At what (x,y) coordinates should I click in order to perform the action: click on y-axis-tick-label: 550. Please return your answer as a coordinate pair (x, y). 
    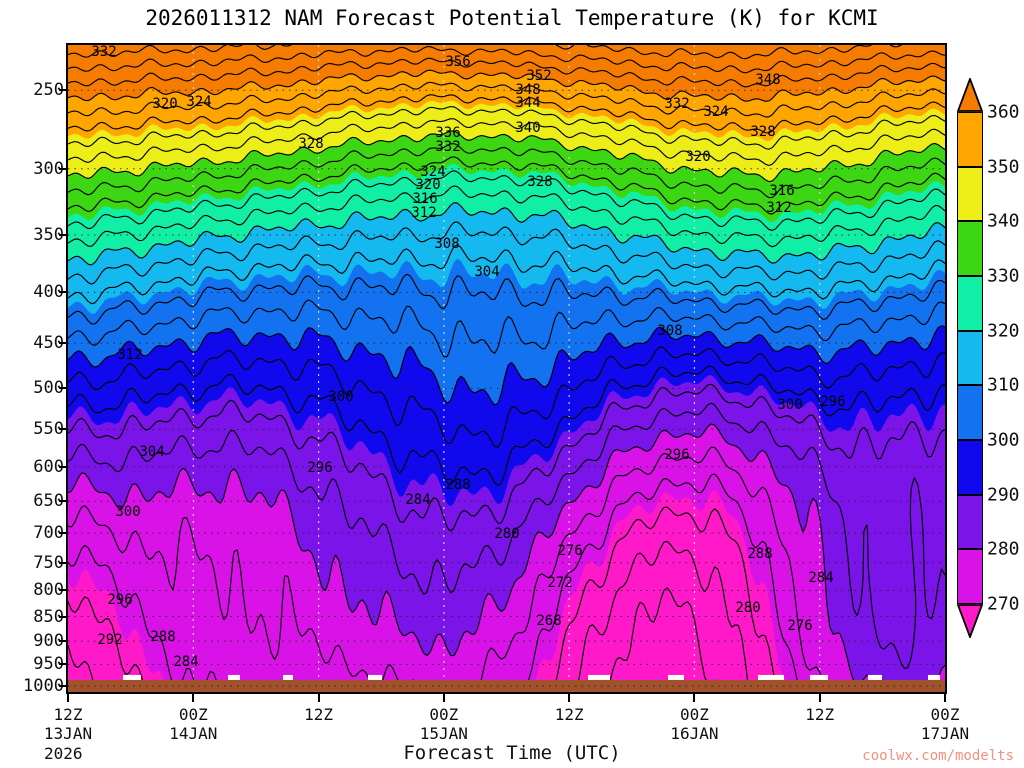
    Looking at the image, I should click on (48, 429).